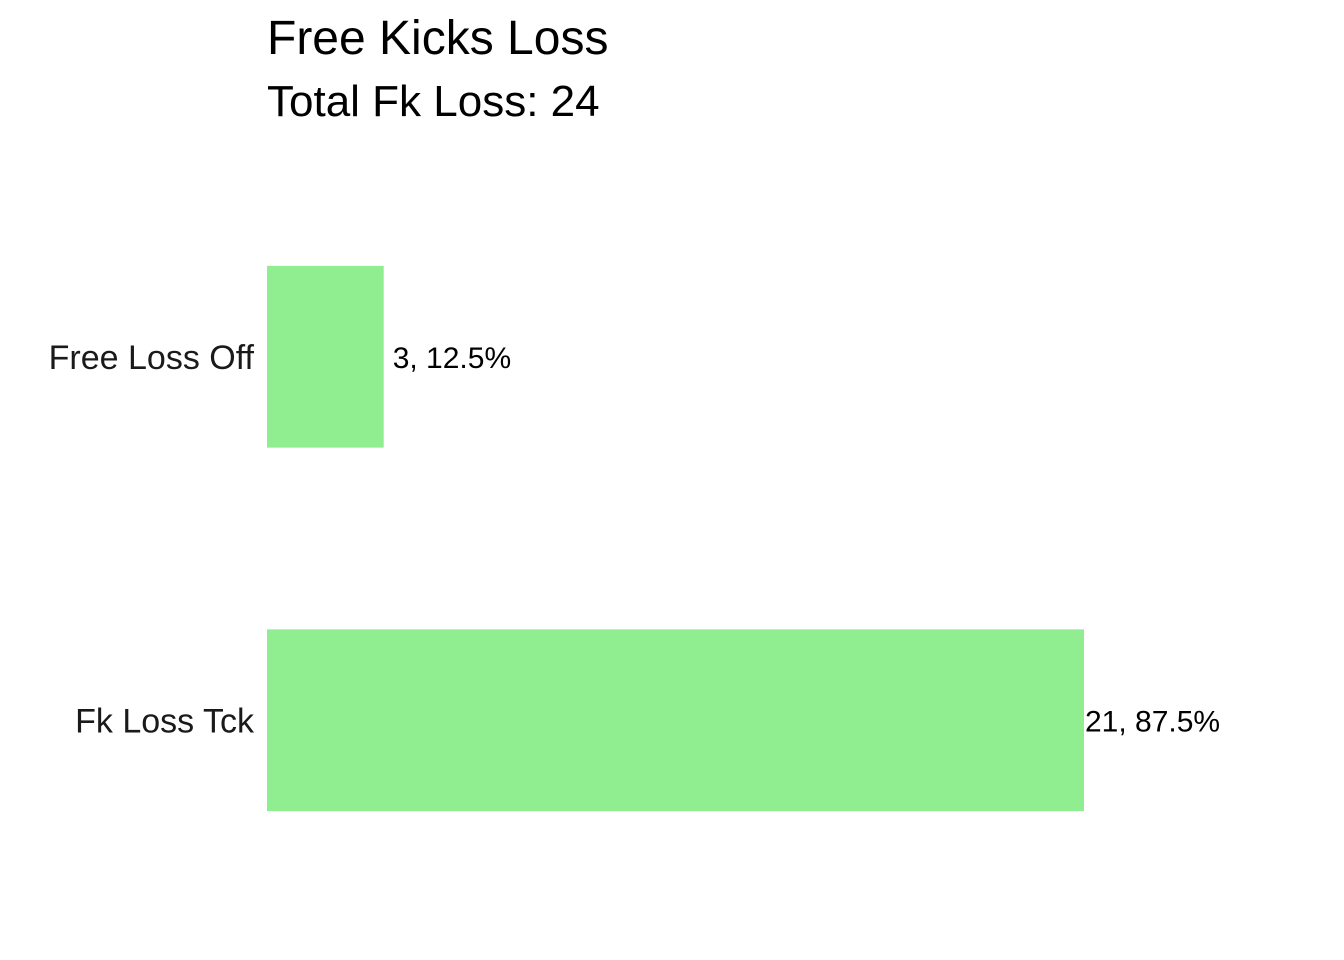 The width and height of the screenshot is (1344, 960). I want to click on category-label-0: Free Loss Off, so click(152, 358).